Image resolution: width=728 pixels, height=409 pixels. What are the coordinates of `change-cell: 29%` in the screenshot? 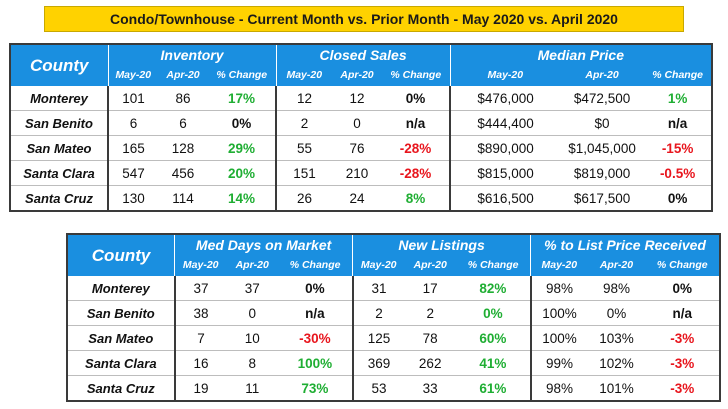 It's located at (242, 148).